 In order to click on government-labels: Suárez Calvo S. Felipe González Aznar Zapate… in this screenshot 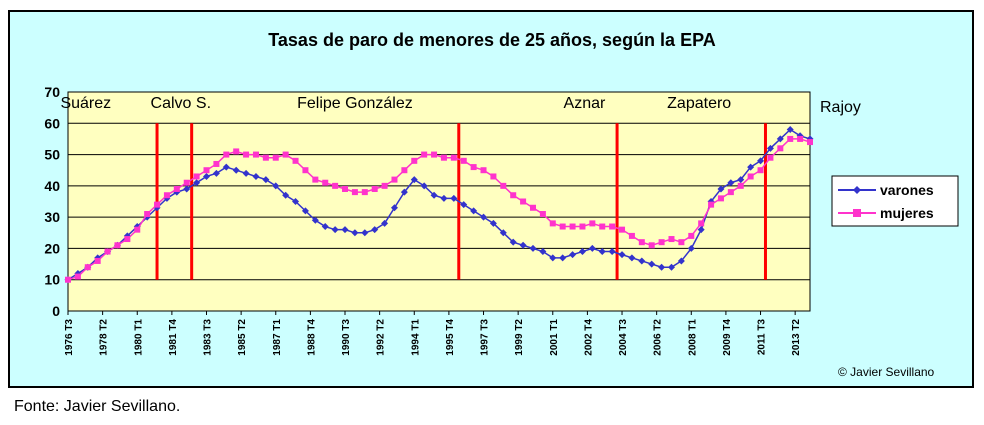, I will do `click(395, 103)`.